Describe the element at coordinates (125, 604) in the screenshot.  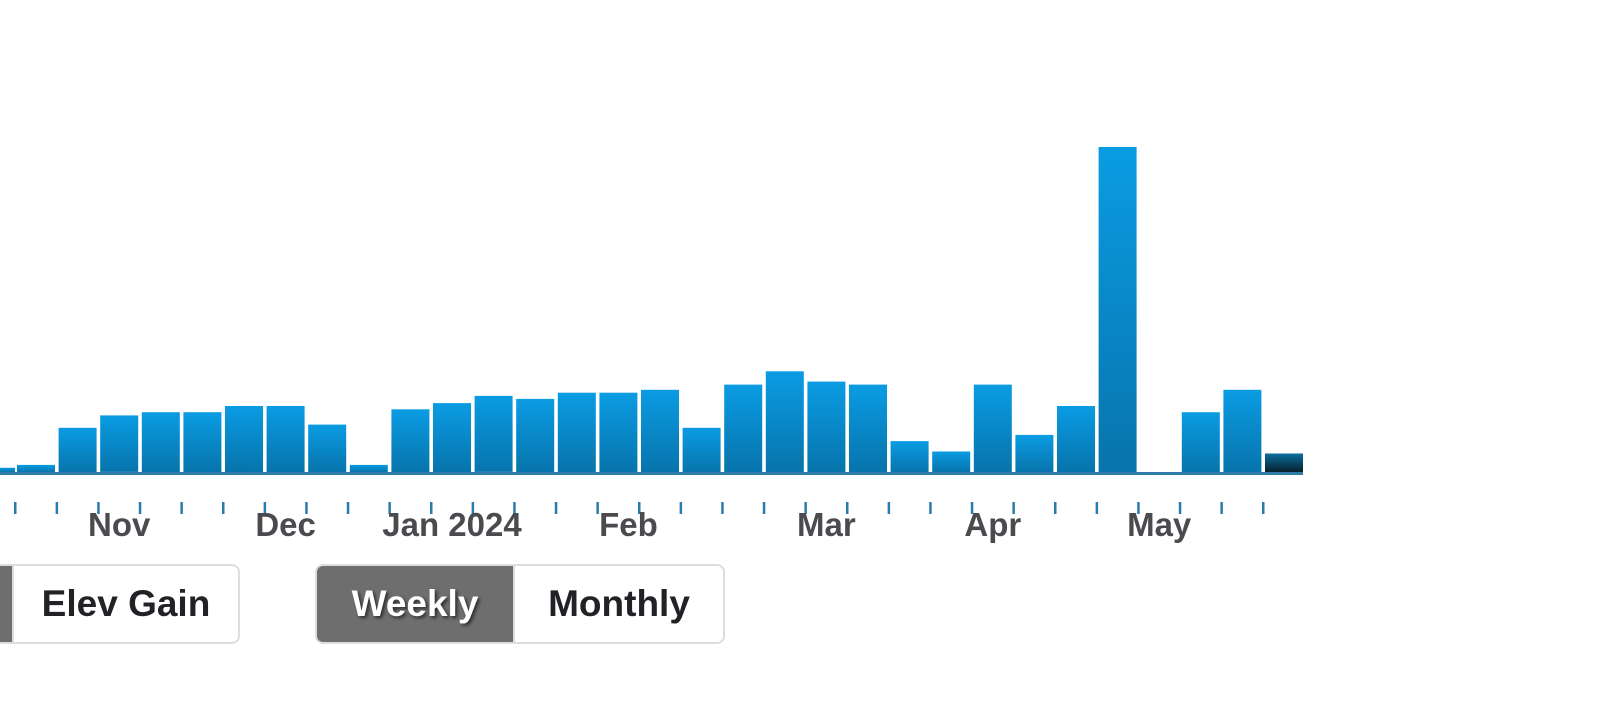
I see `metric-option-elev-gain: Elev Gain` at that location.